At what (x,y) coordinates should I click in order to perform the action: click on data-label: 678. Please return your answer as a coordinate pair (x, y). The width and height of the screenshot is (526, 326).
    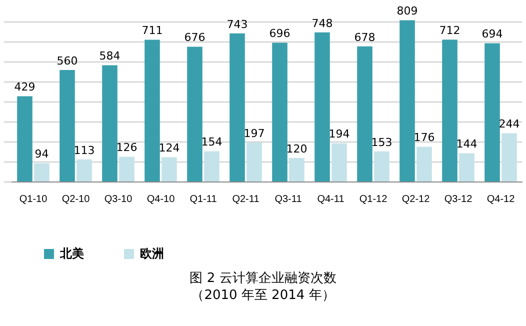
    Looking at the image, I should click on (365, 37).